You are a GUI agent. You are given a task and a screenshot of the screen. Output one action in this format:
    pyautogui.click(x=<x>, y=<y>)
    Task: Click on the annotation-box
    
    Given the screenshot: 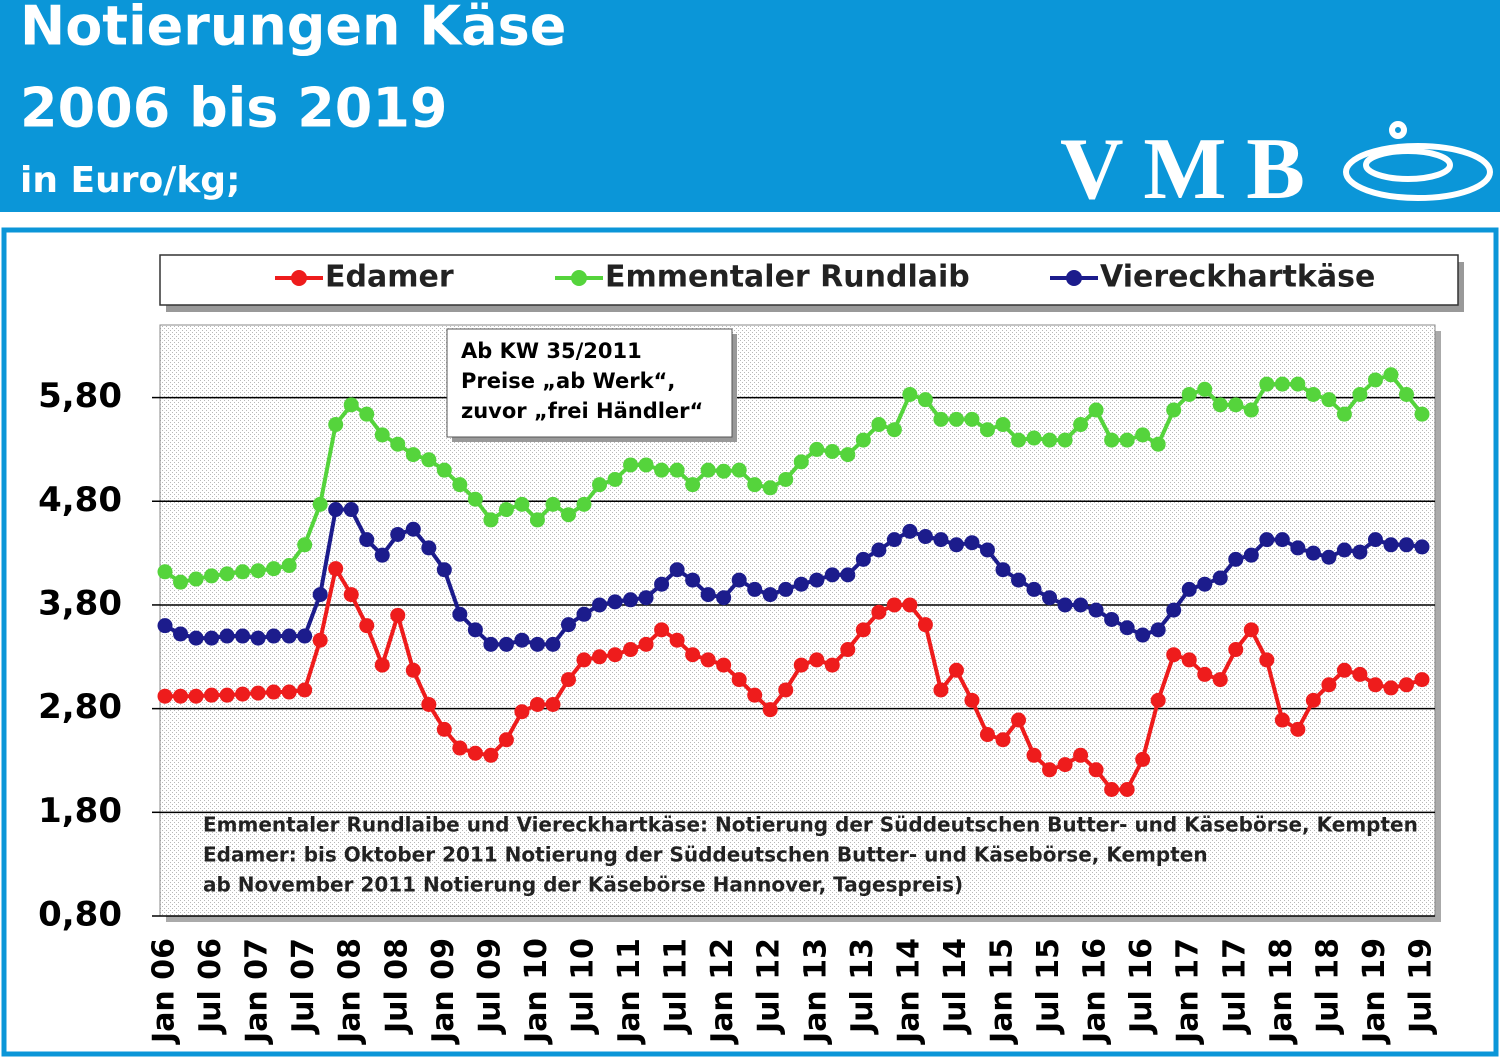 What is the action you would take?
    pyautogui.click(x=589, y=383)
    